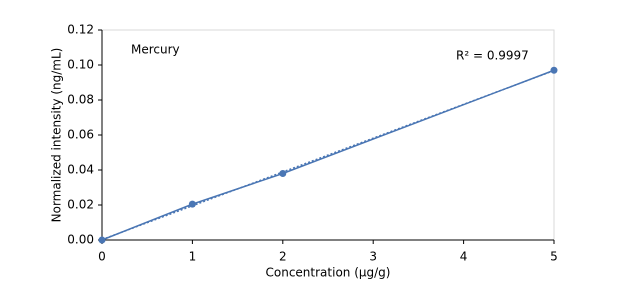  I want to click on x-axis-title: Concentration (μg/g), so click(328, 273).